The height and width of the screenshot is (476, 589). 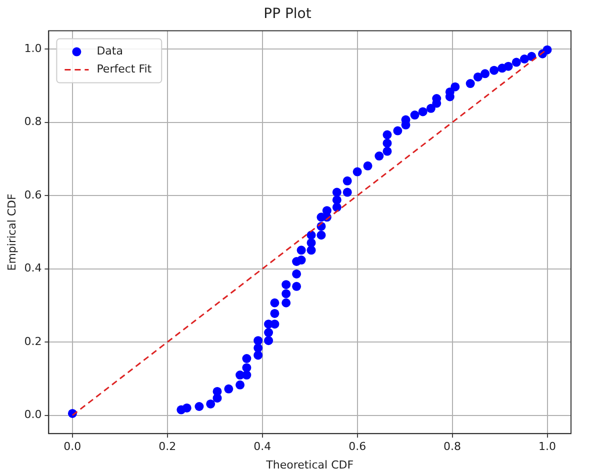 What do you see at coordinates (109, 51) in the screenshot?
I see `legend-label: Data` at bounding box center [109, 51].